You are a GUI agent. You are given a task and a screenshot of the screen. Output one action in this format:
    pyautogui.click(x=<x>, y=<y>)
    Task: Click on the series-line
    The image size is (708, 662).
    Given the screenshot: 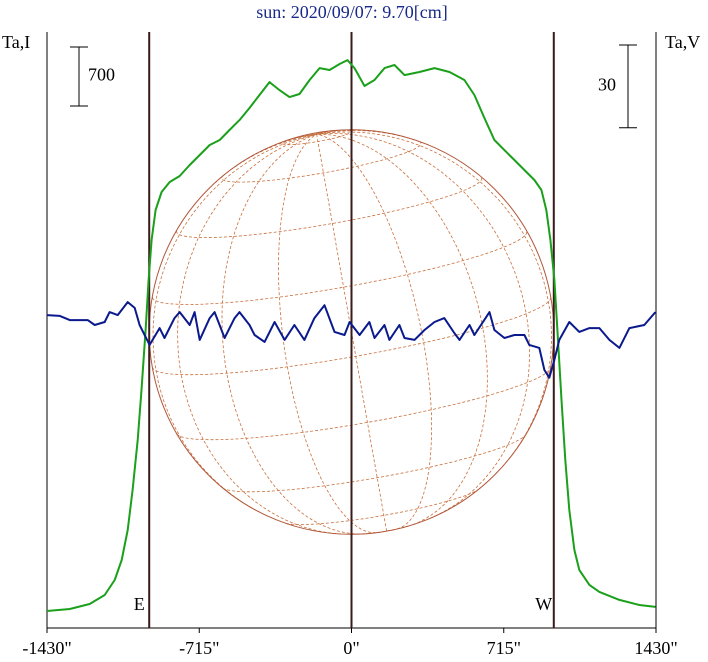 What is the action you would take?
    pyautogui.click(x=351, y=340)
    